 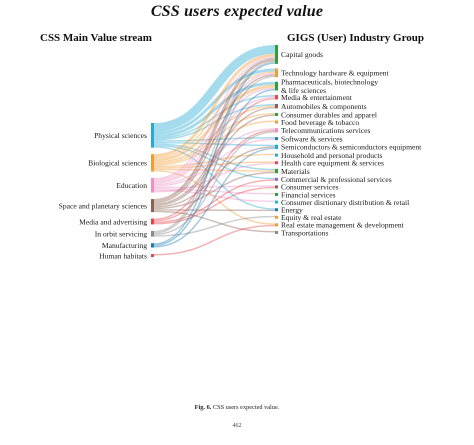 What do you see at coordinates (124, 245) in the screenshot?
I see `source-label-manufacturing: Manufacturing` at bounding box center [124, 245].